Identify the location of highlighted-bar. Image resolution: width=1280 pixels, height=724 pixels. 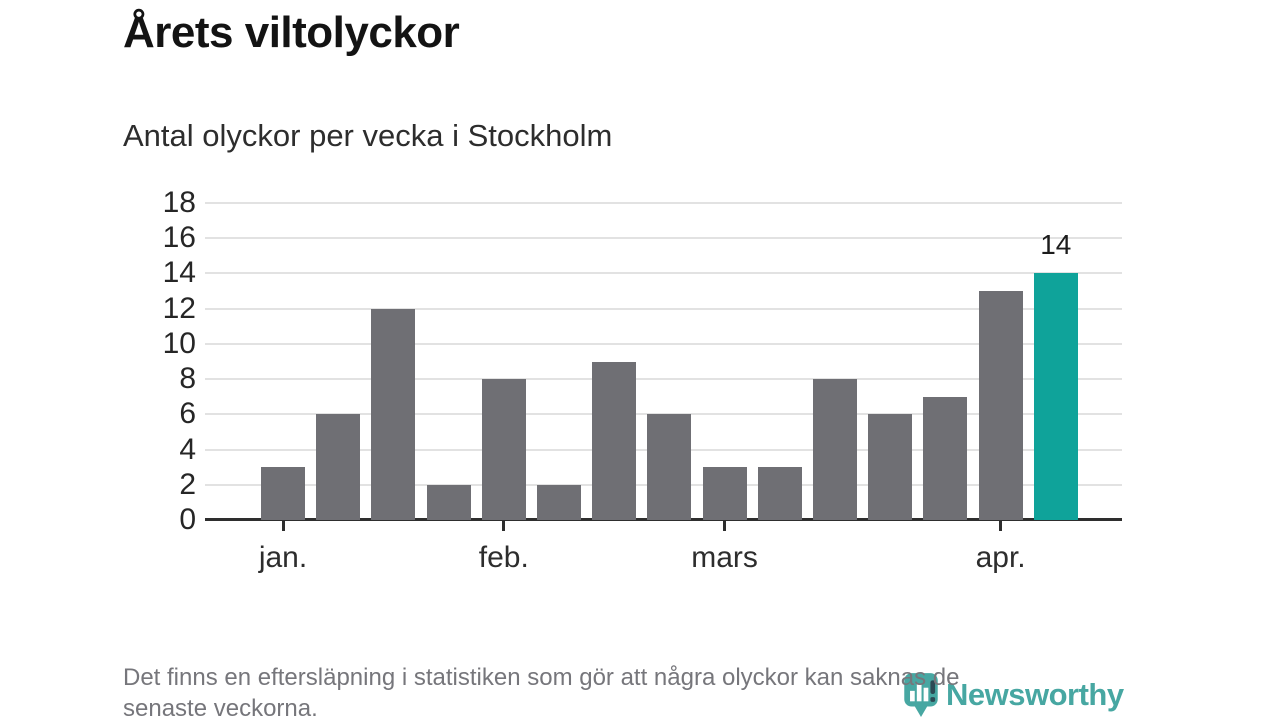
(1055, 396).